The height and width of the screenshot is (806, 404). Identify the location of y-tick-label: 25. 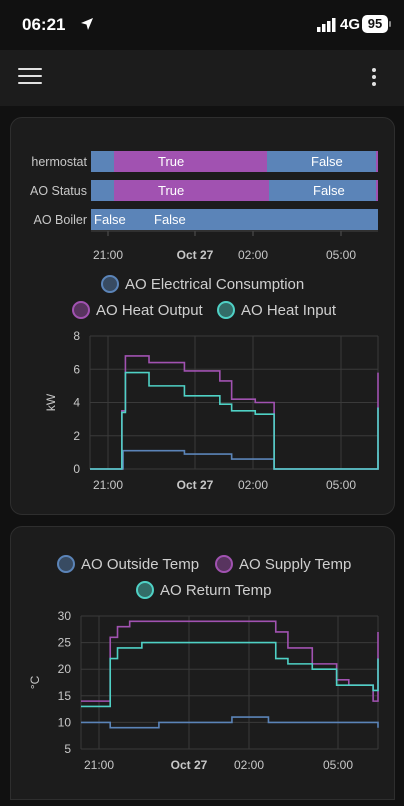
(65, 643).